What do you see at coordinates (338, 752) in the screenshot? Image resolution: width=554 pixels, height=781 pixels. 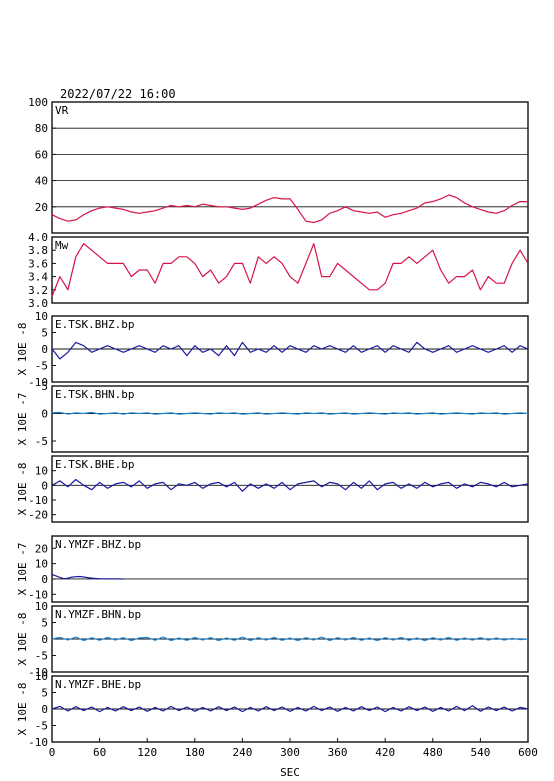 I see `x-tick-label: 360` at bounding box center [338, 752].